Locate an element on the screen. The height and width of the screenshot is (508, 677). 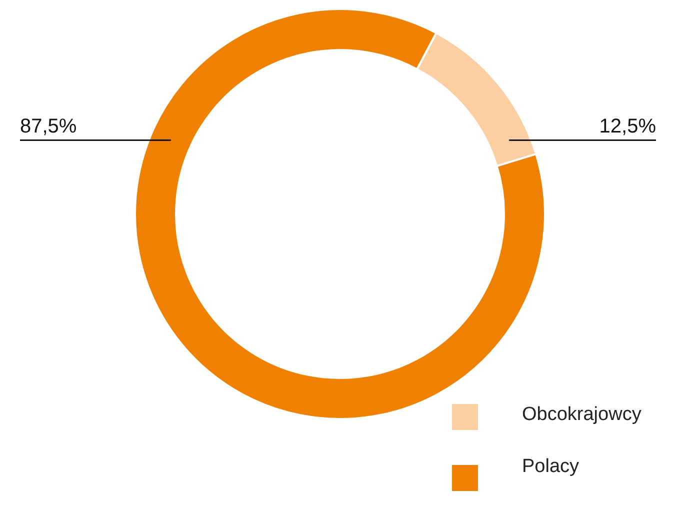
legend-label: Polacy is located at coordinates (551, 467).